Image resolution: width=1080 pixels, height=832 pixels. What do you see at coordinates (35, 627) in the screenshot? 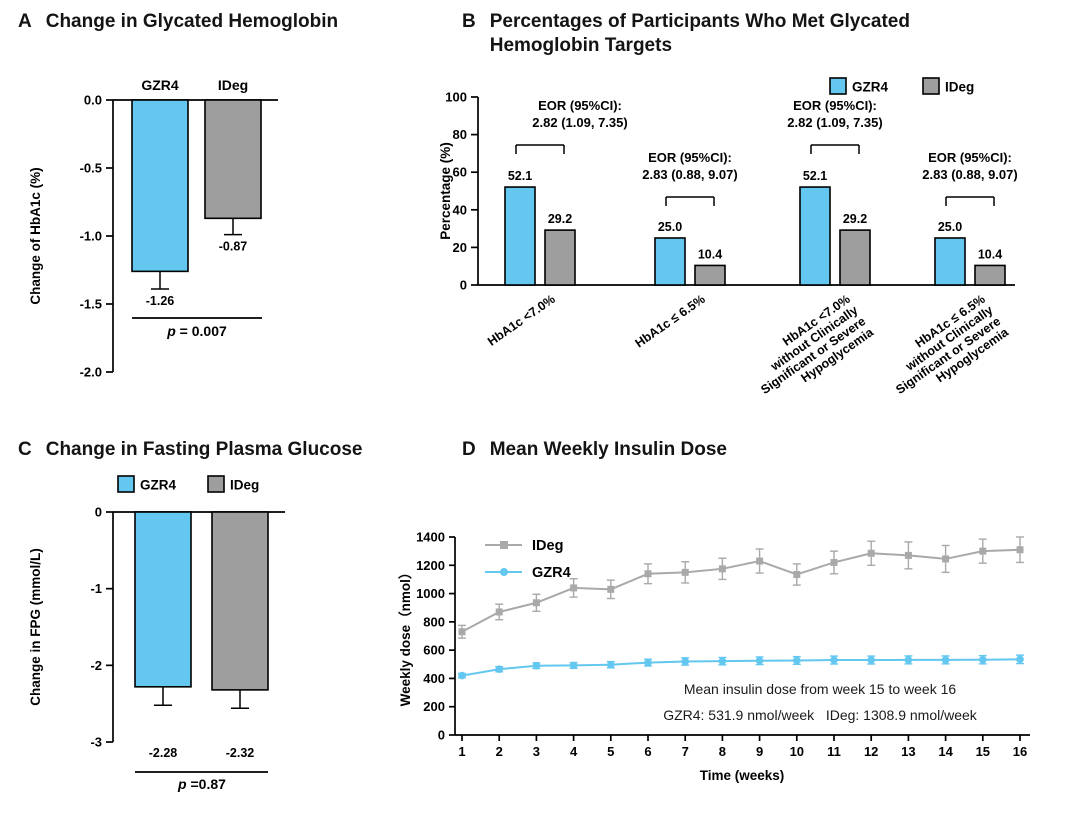
I see `y-axis-label: Change in FPG (mmol/L)` at bounding box center [35, 627].